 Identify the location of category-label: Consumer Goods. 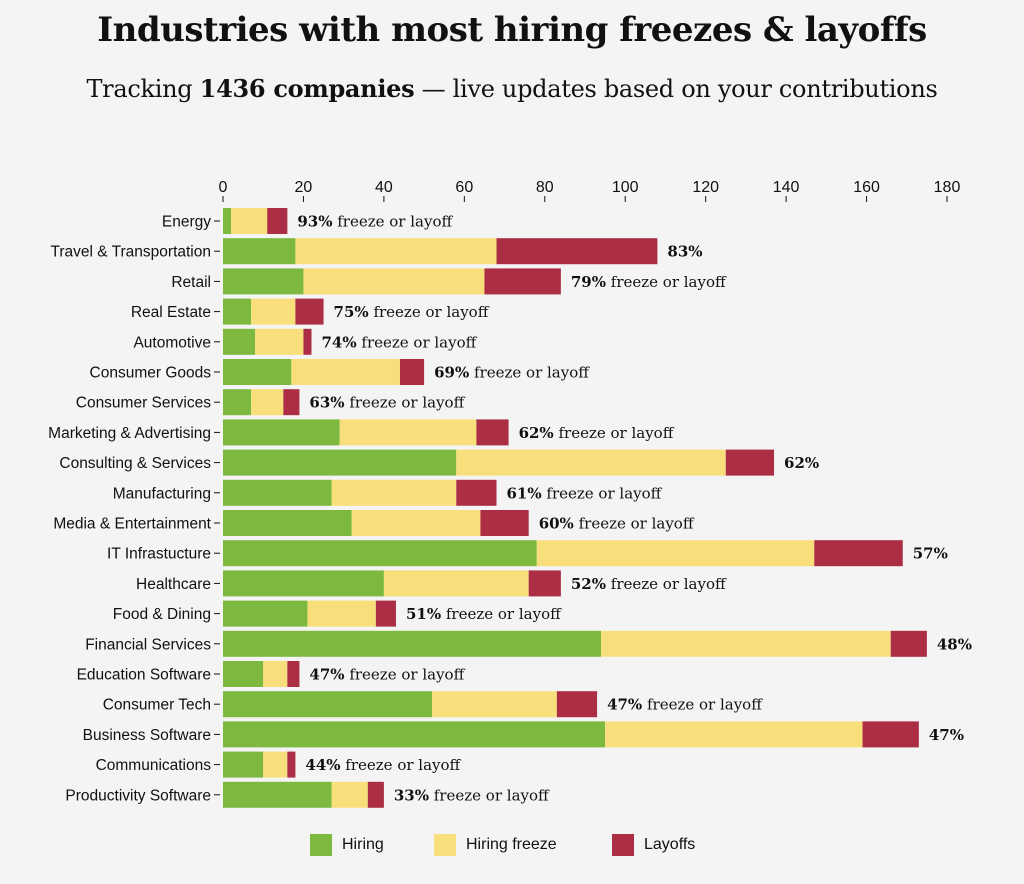
(151, 373).